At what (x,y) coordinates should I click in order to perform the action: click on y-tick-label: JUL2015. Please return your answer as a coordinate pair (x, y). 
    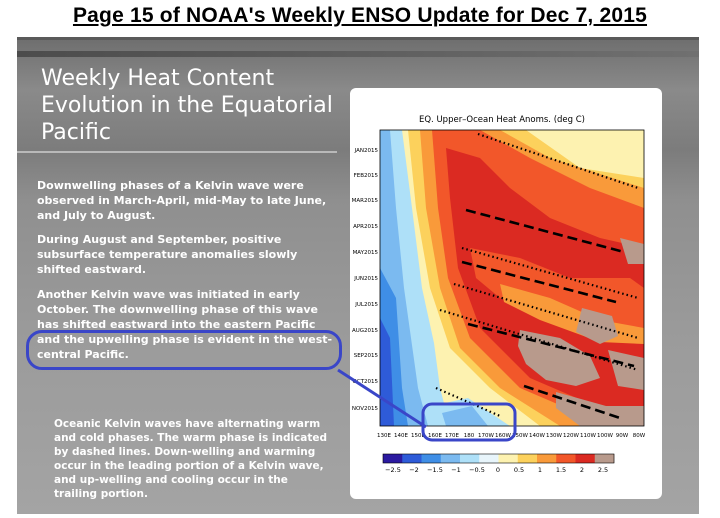
    Looking at the image, I should click on (366, 305).